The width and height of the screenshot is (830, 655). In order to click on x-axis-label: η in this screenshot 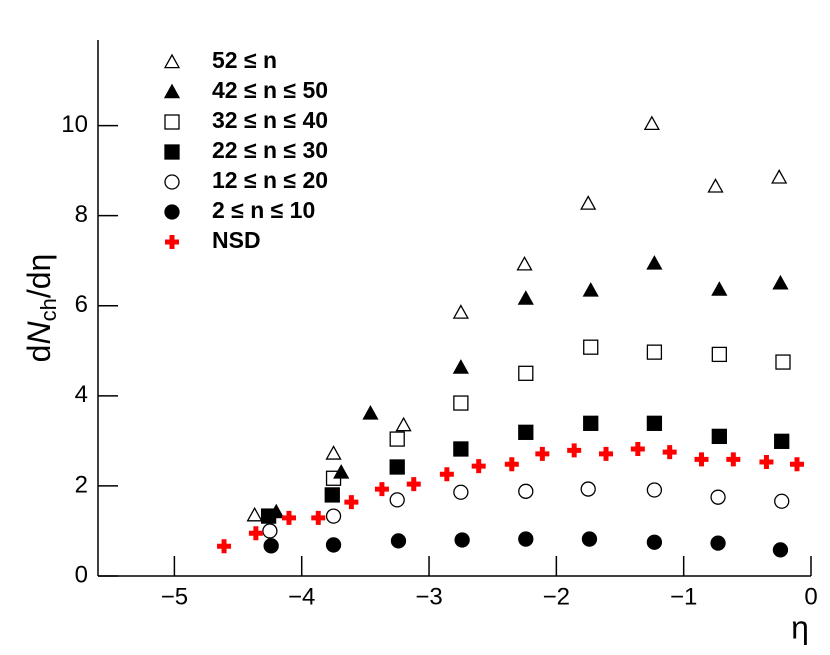, I will do `click(800, 627)`.